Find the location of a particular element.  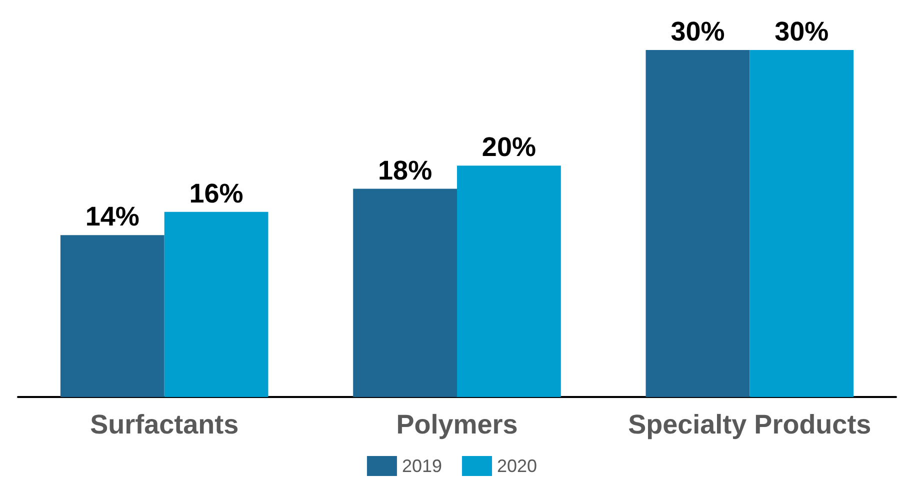

data-label: 18% is located at coordinates (405, 170).